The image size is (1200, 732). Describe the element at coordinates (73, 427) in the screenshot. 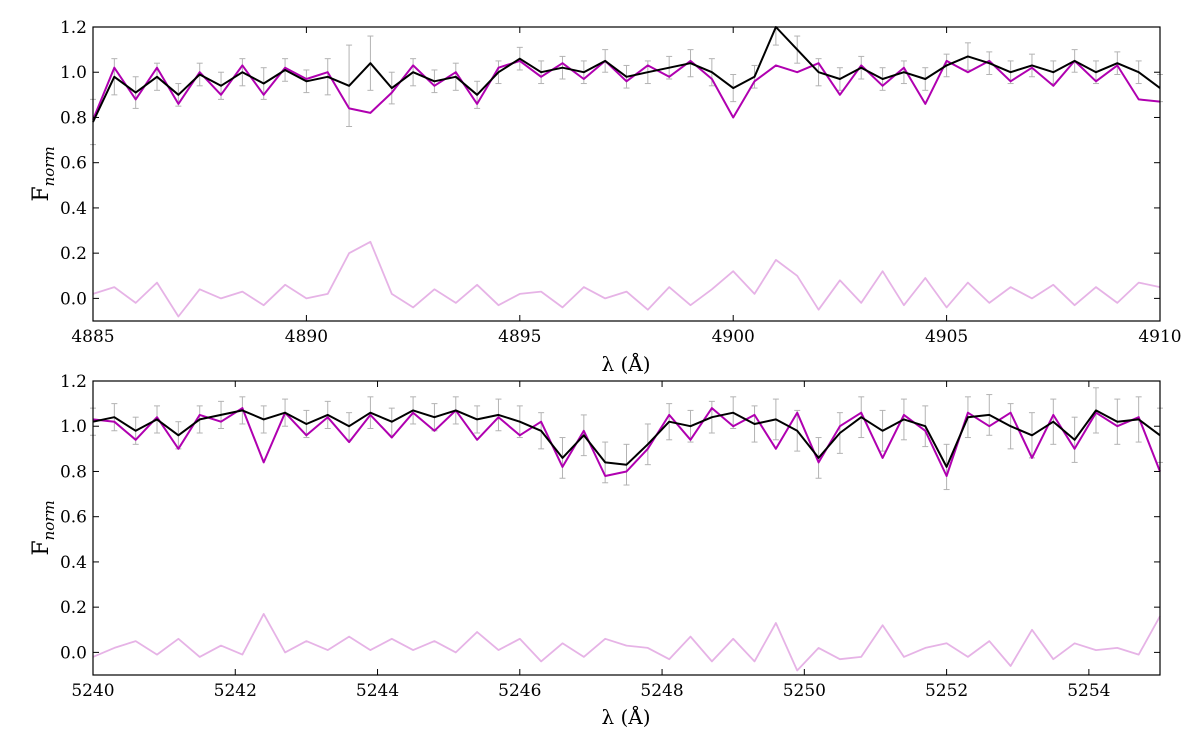

I see `bottom-y-tick-label: 1.0` at that location.